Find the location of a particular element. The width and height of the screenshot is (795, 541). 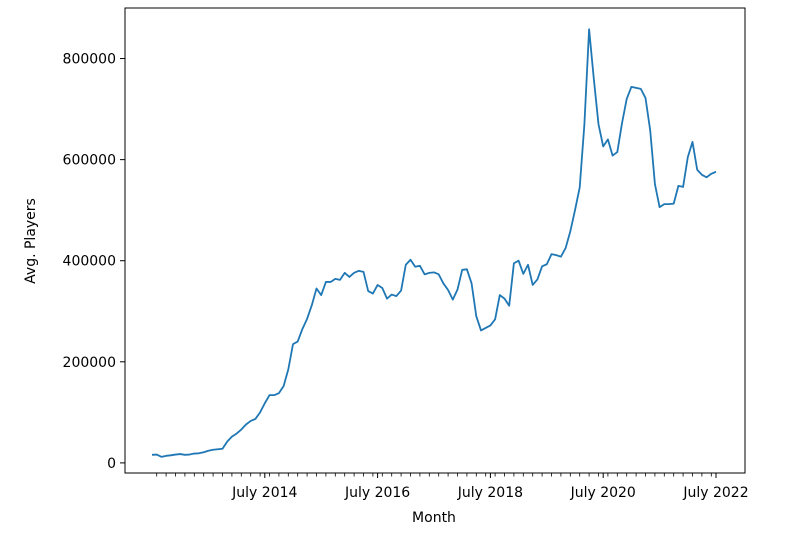

y-tick-label: 200000 is located at coordinates (89, 363).